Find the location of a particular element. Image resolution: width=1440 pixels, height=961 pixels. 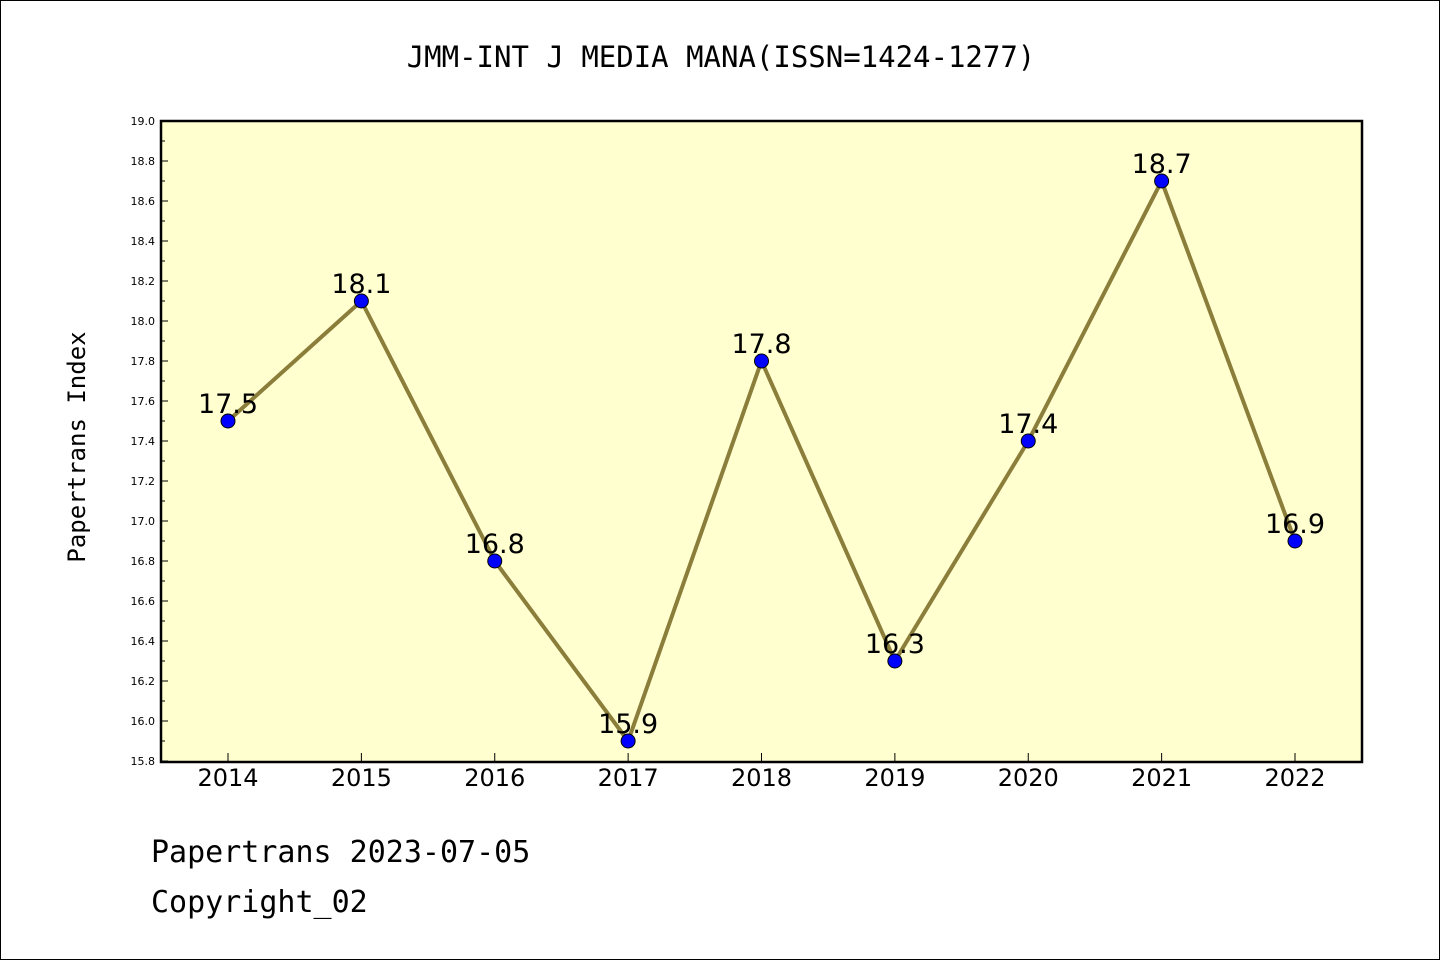

x-tick-label: 2017 is located at coordinates (628, 778).